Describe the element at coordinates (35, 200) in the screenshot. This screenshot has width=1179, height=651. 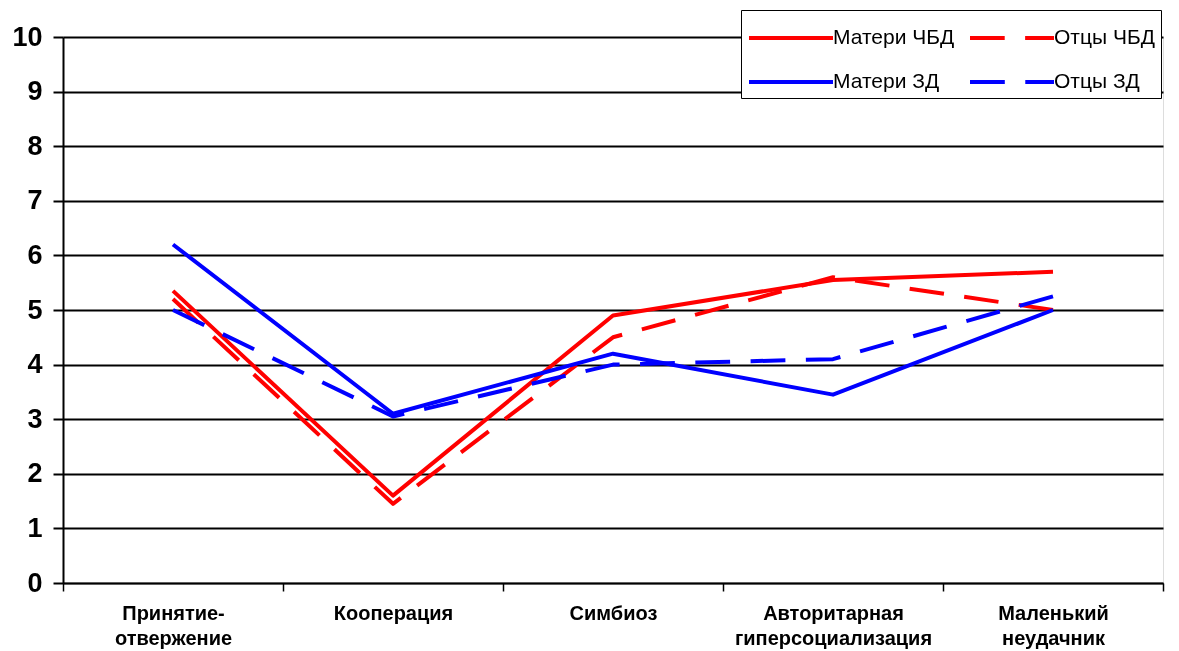
I see `y-tick-label: 7` at that location.